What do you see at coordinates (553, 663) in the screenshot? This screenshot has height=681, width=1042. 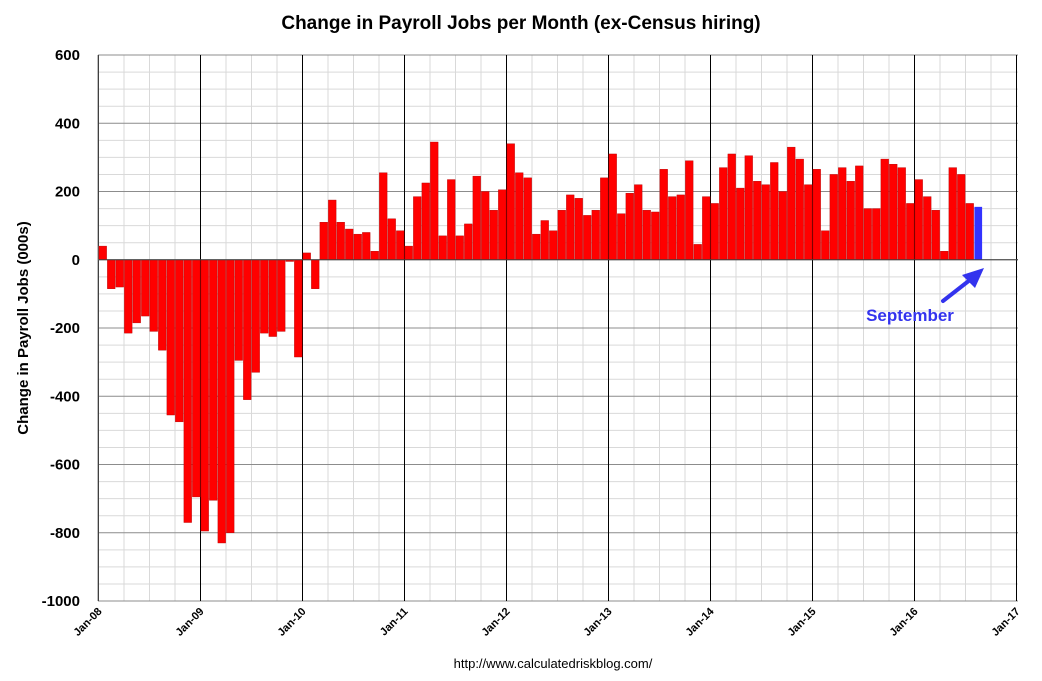 I see `source-url: http://www.calculatedriskblog.com/` at bounding box center [553, 663].